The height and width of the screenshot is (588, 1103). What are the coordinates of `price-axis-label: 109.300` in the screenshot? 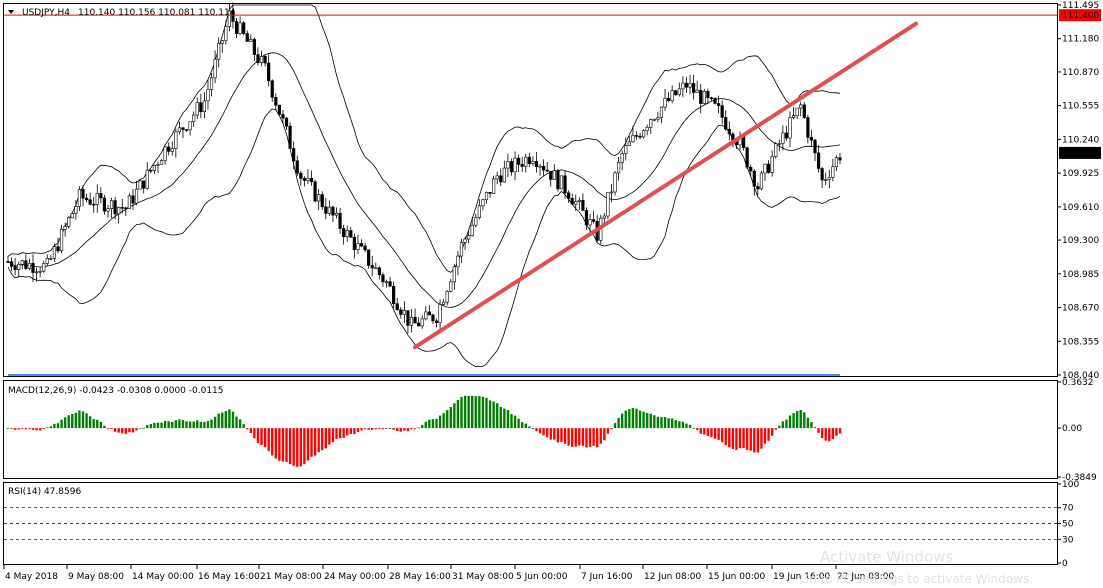 It's located at (1080, 241).